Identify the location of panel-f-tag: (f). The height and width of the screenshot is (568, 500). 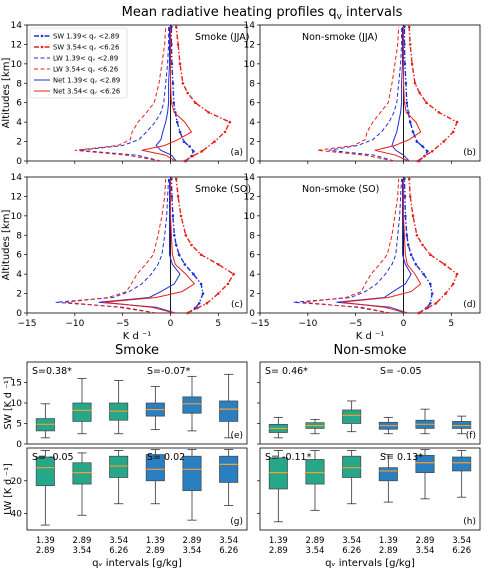
(471, 436).